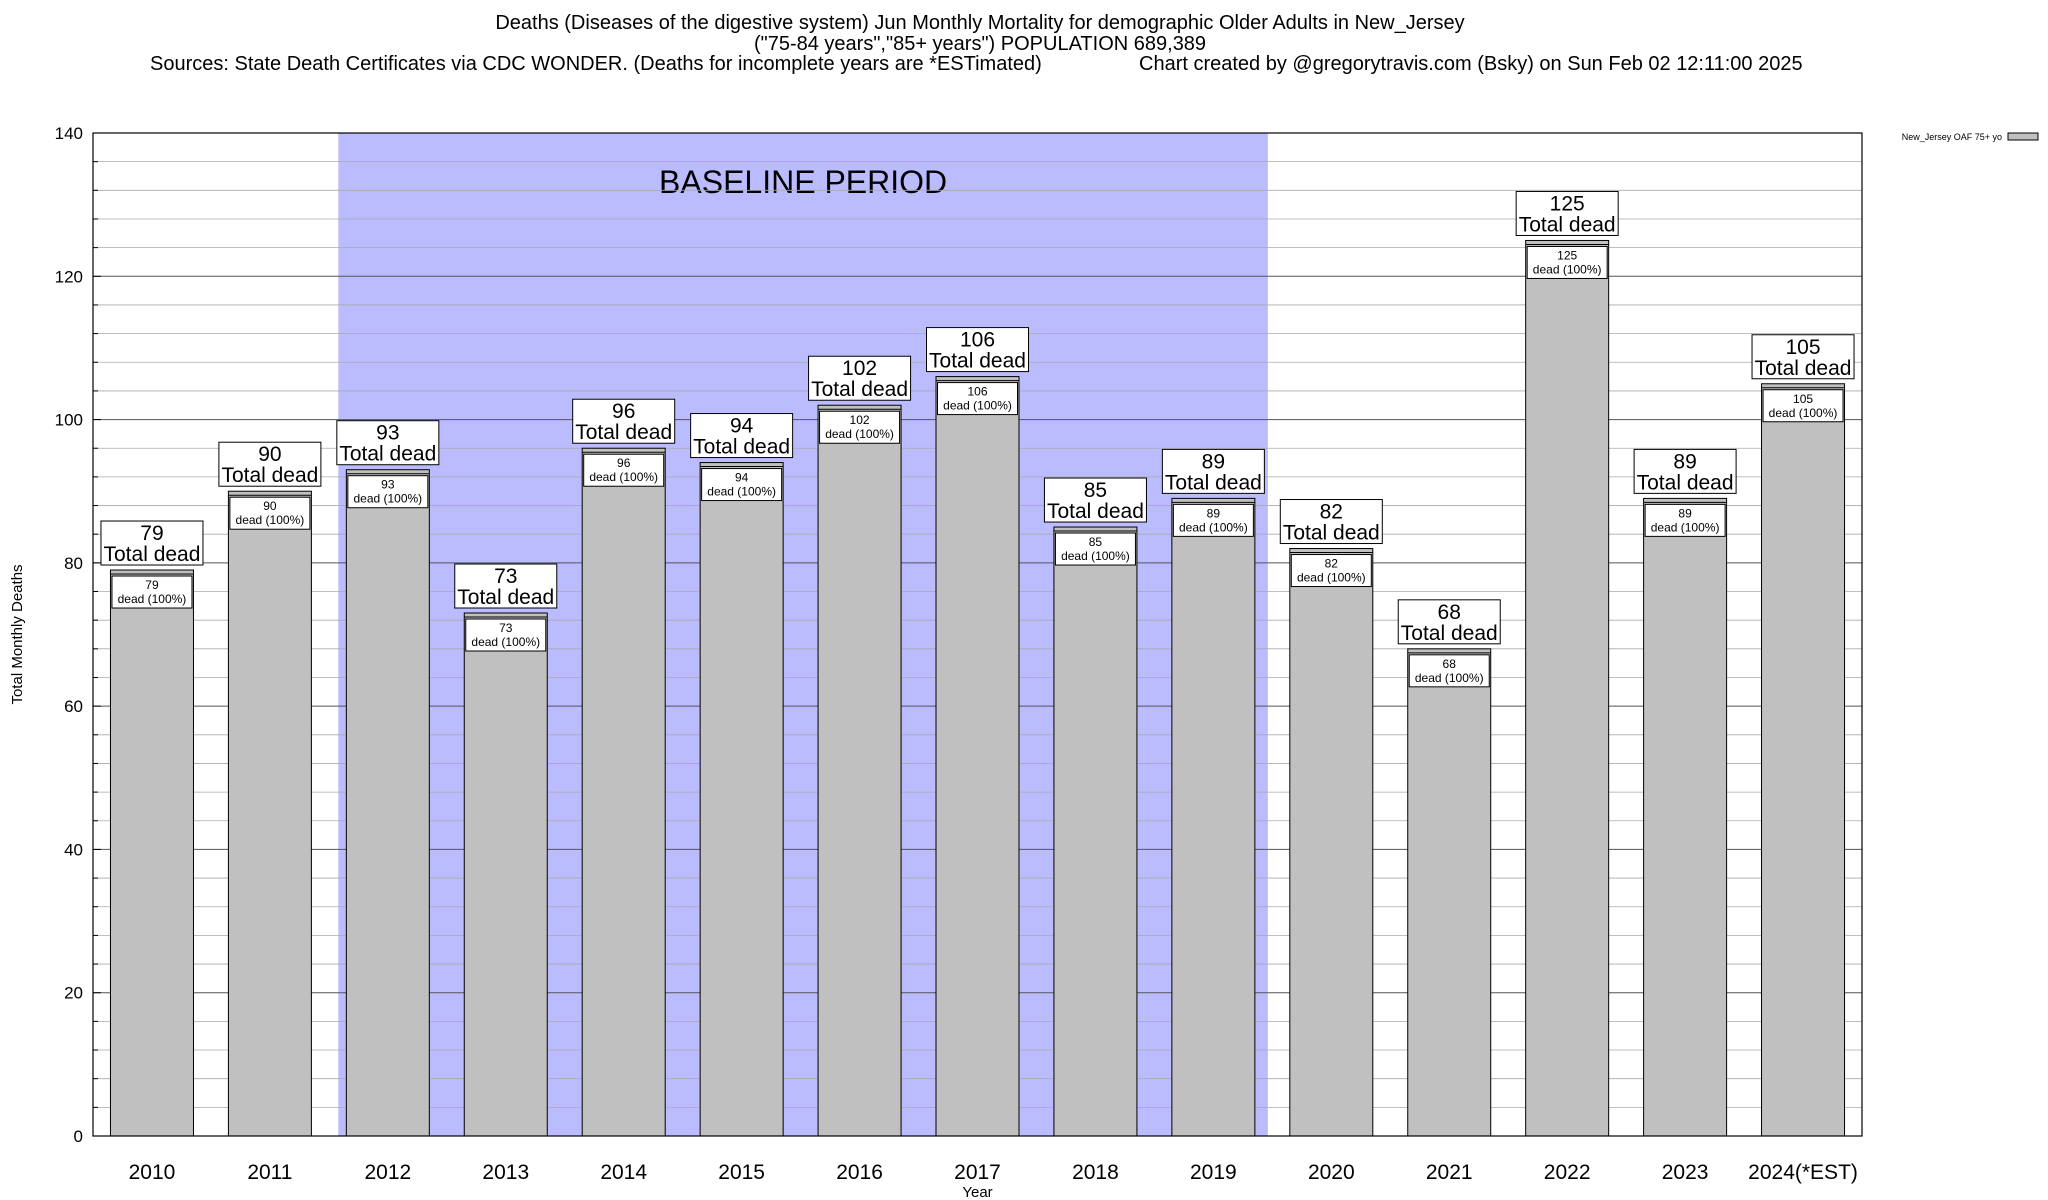 This screenshot has width=2048, height=1200. Describe the element at coordinates (387, 803) in the screenshot. I see `bar-2012` at that location.